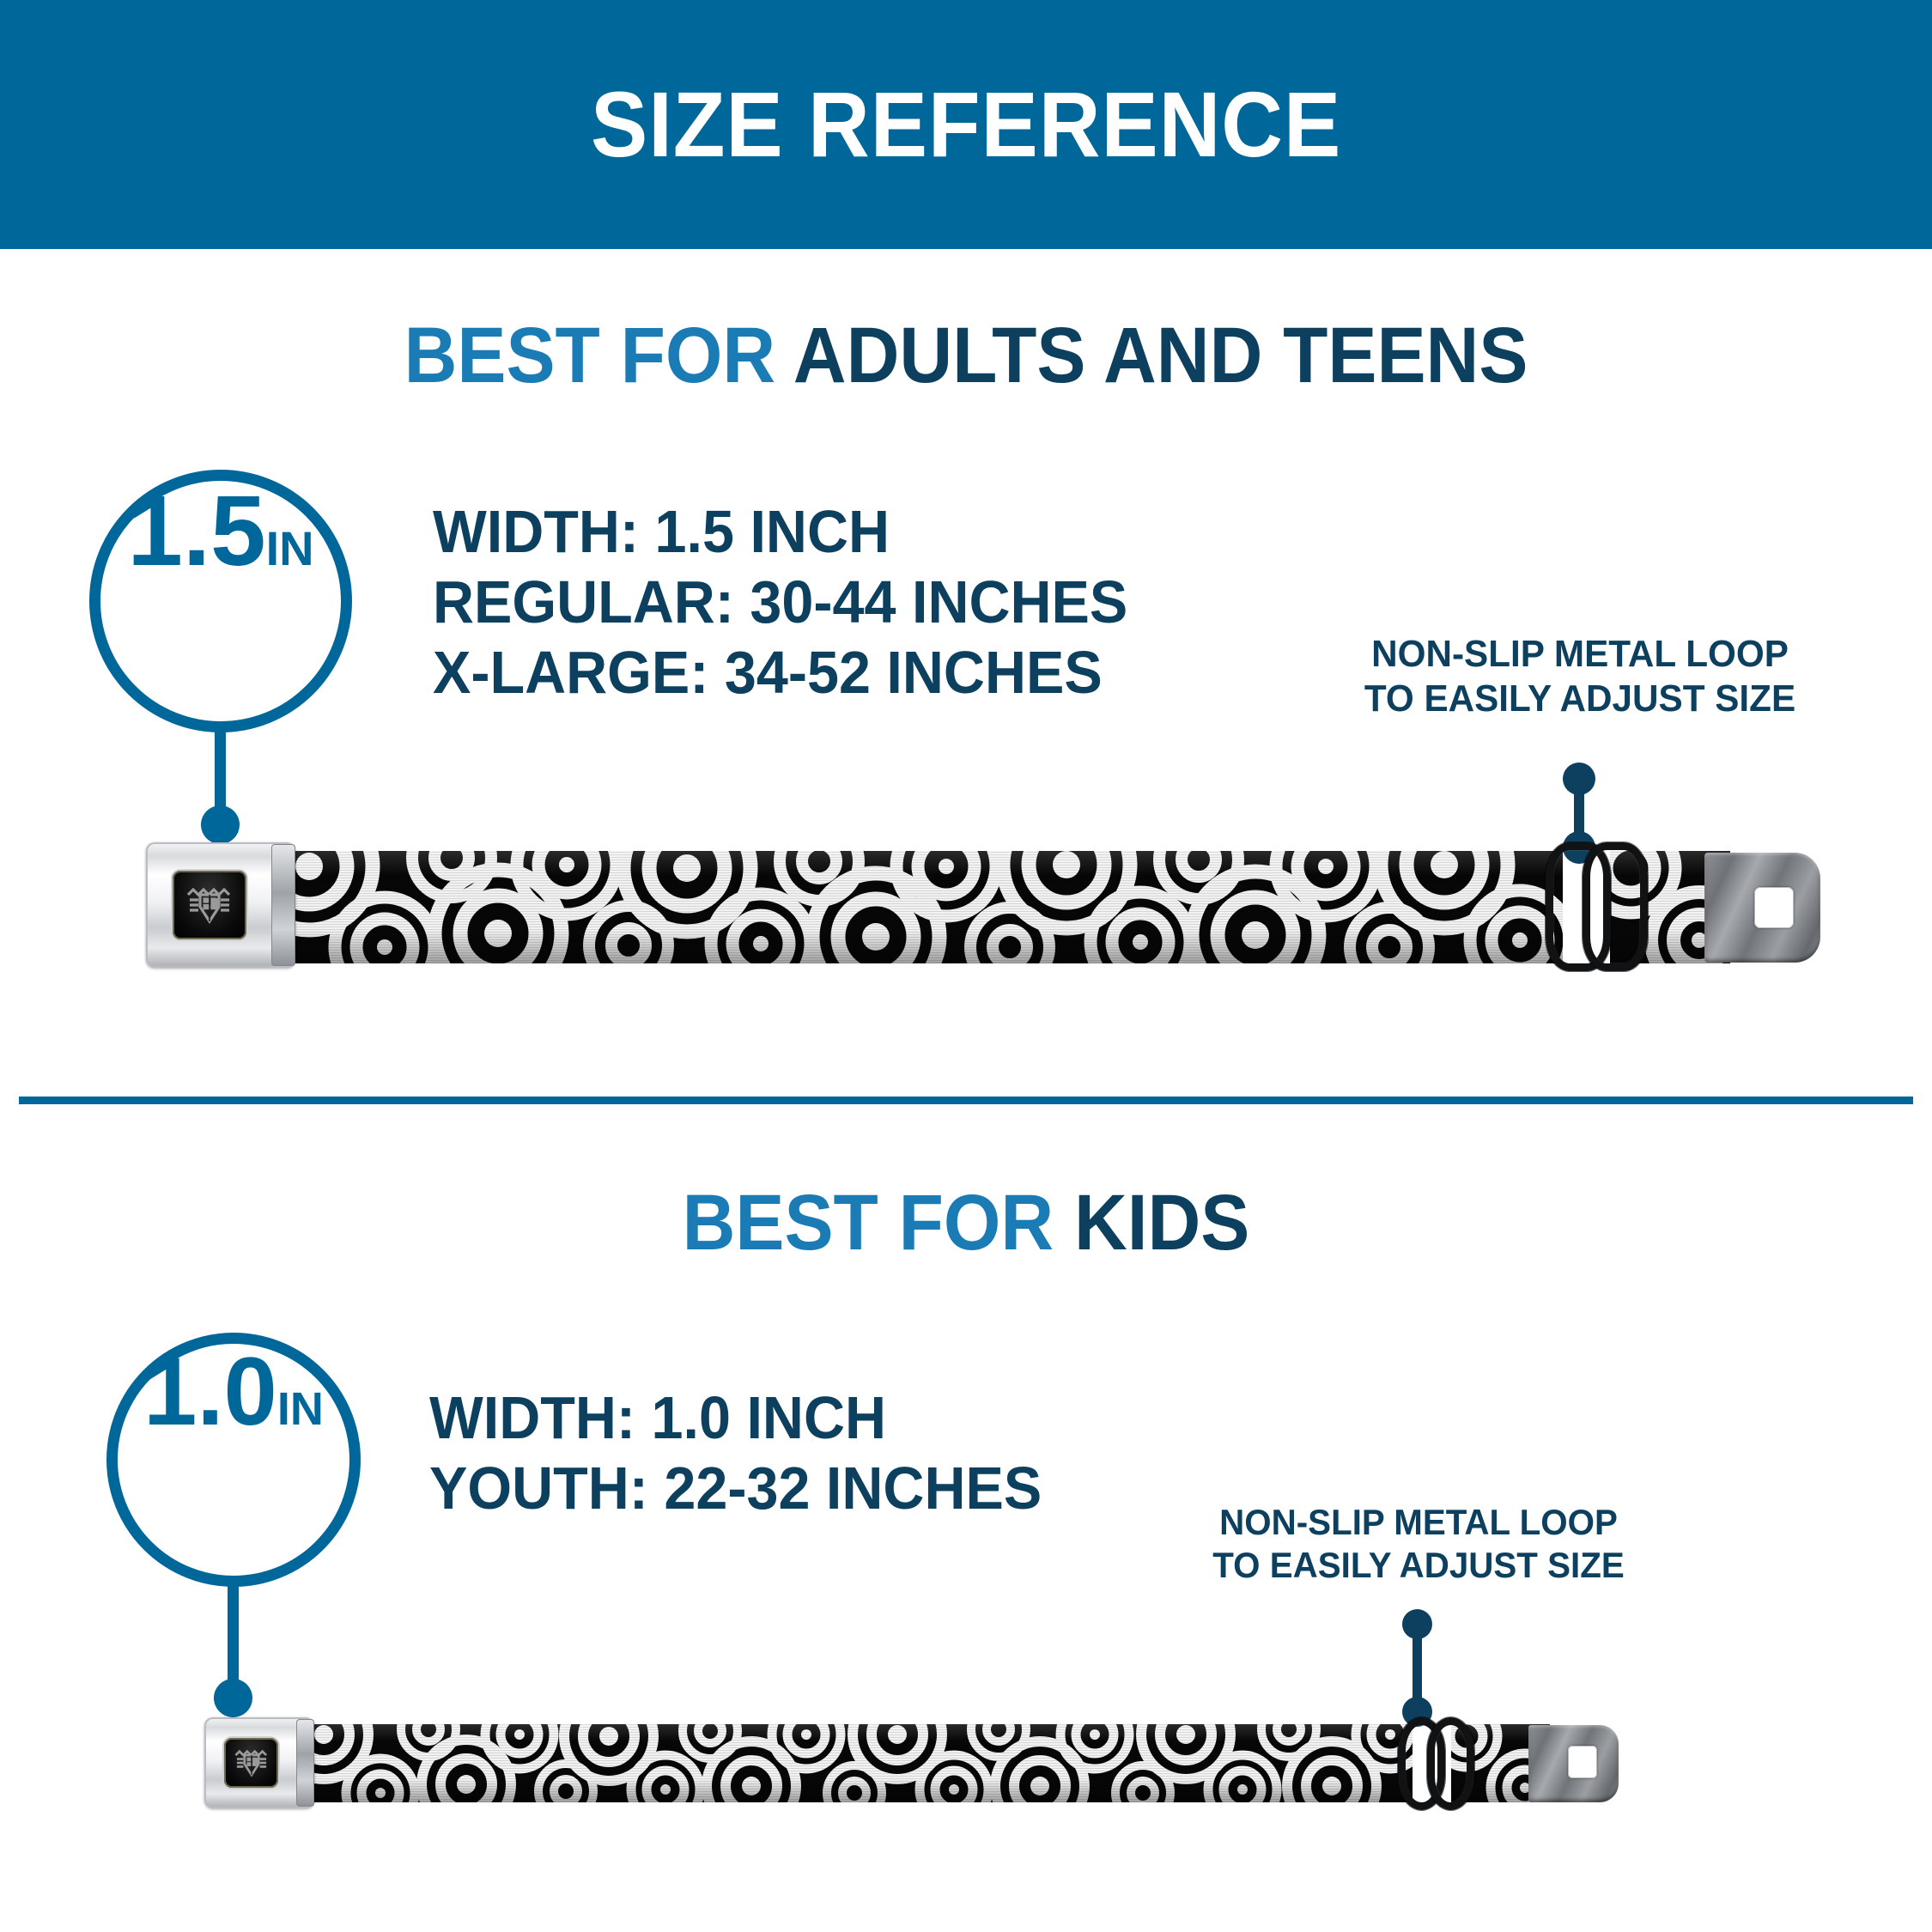  Describe the element at coordinates (1774, 907) in the screenshot. I see `belt-tip-slot-adults` at that location.